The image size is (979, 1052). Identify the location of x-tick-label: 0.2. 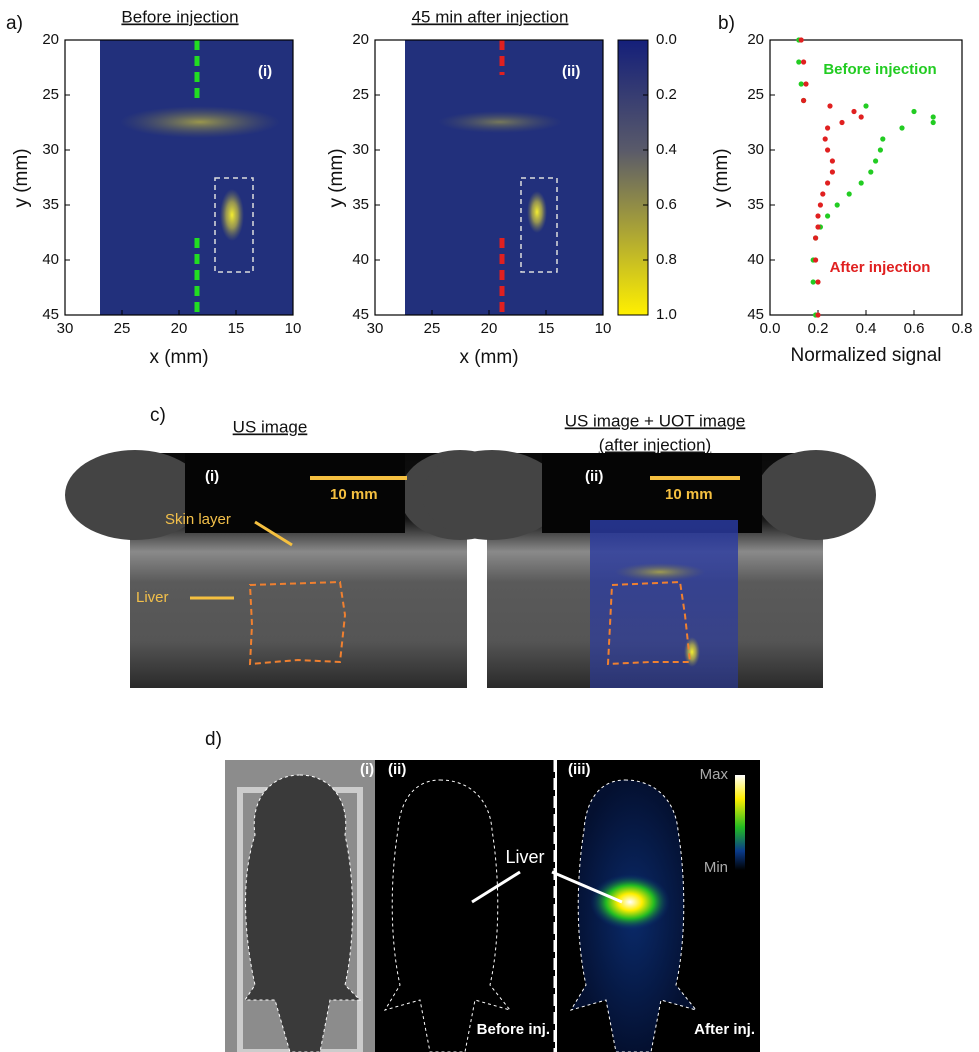
(818, 328).